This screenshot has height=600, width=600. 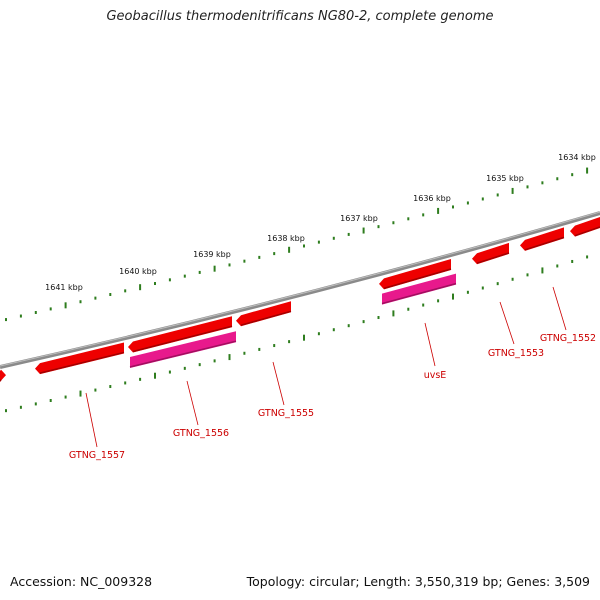 I want to click on accession-text: Accession: NC_009328, so click(x=81, y=581).